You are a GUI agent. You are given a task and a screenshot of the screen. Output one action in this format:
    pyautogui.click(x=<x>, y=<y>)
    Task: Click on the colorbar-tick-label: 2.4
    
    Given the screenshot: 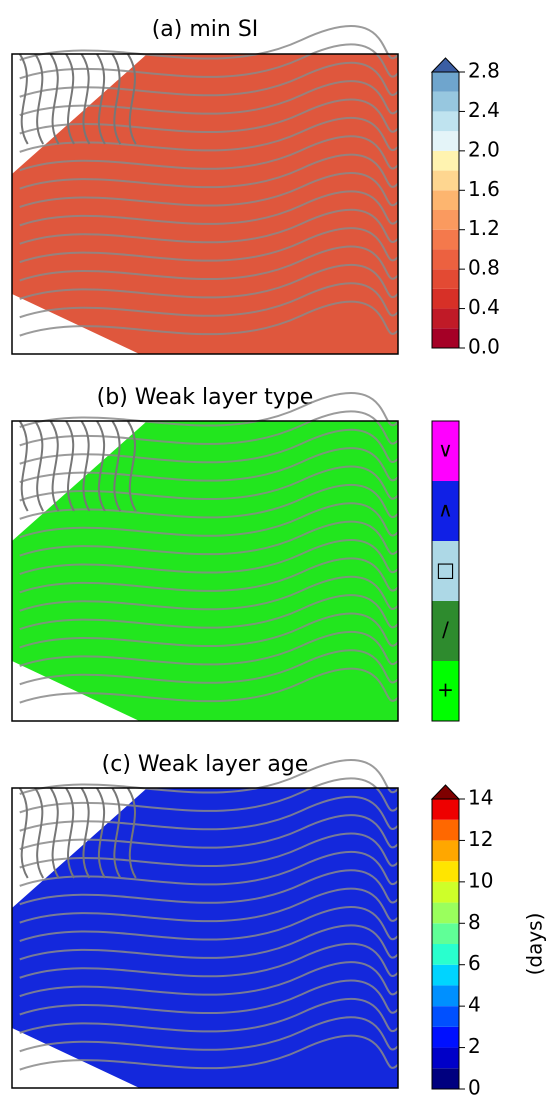 What is the action you would take?
    pyautogui.click(x=484, y=110)
    